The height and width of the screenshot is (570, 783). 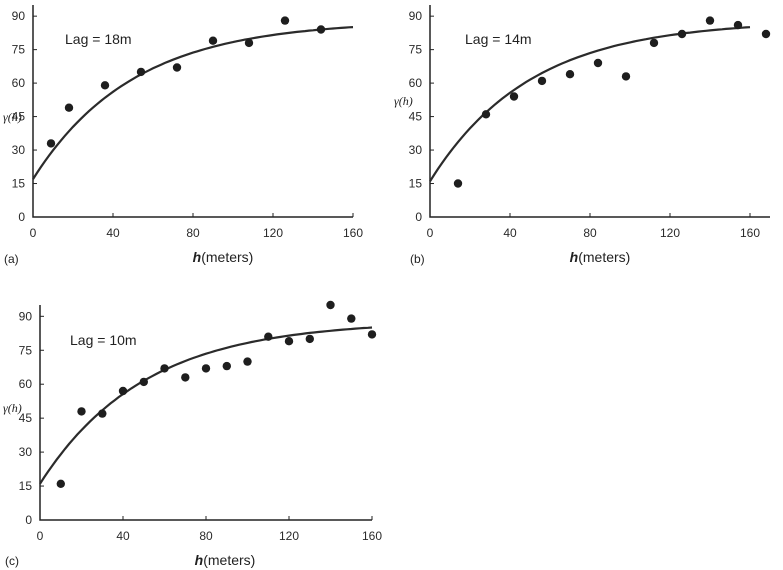 What do you see at coordinates (103, 340) in the screenshot?
I see `lag-annotation: Lag = 10m` at bounding box center [103, 340].